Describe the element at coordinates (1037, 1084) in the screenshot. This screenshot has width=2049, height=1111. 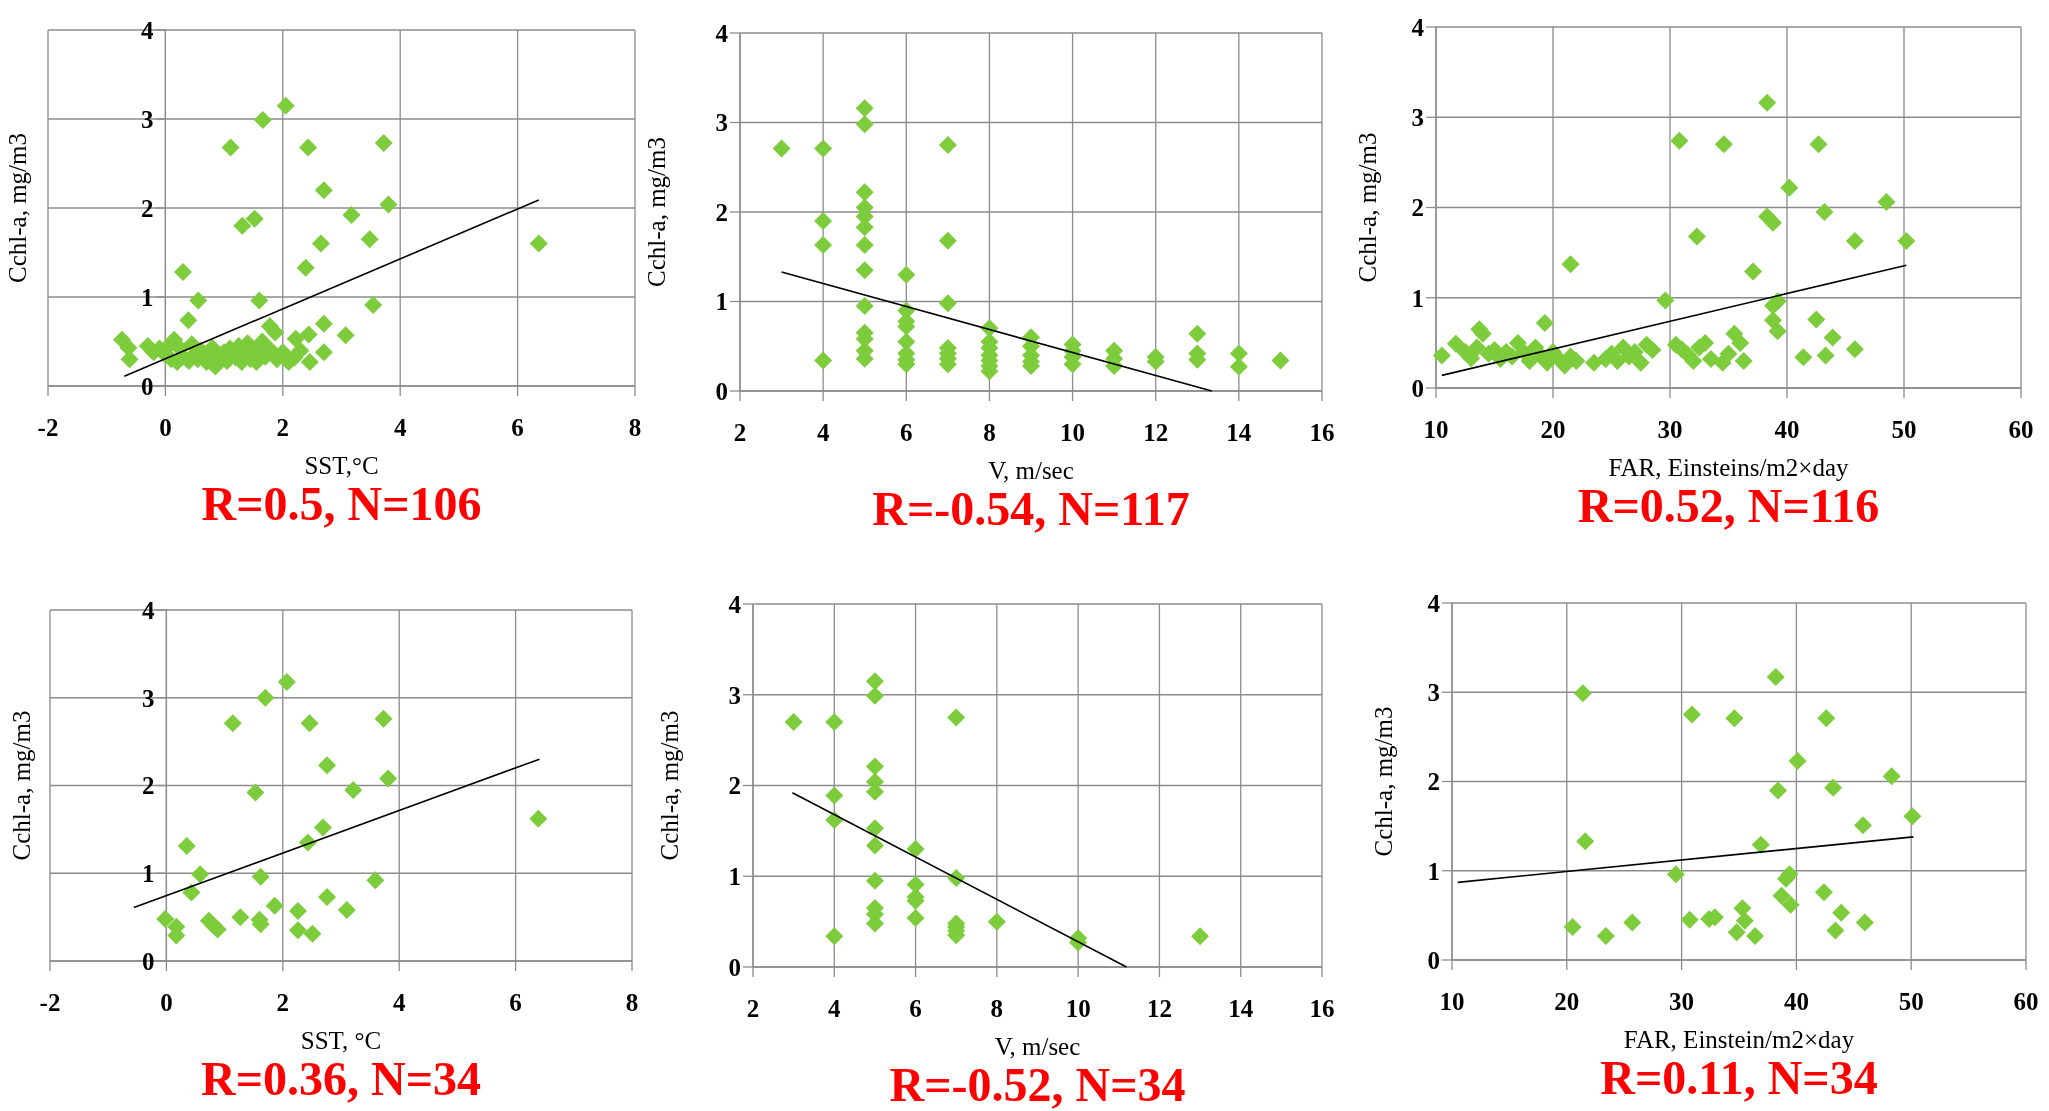
I see `text: R=-0.52, N=34` at that location.